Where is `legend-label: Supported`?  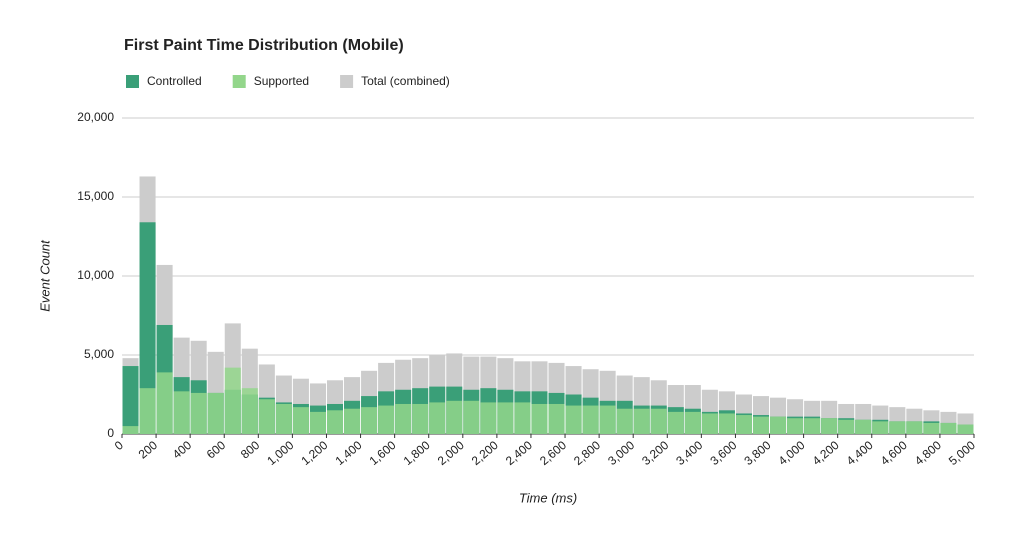
legend-label: Supported is located at coordinates (281, 81).